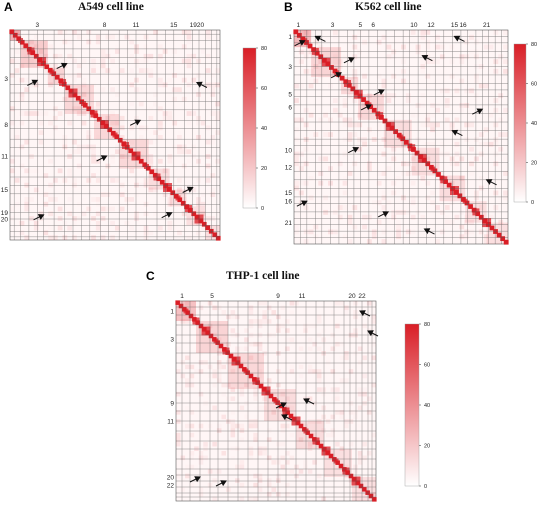 The height and width of the screenshot is (520, 550). I want to click on left-chromosome-label: 9, so click(172, 404).